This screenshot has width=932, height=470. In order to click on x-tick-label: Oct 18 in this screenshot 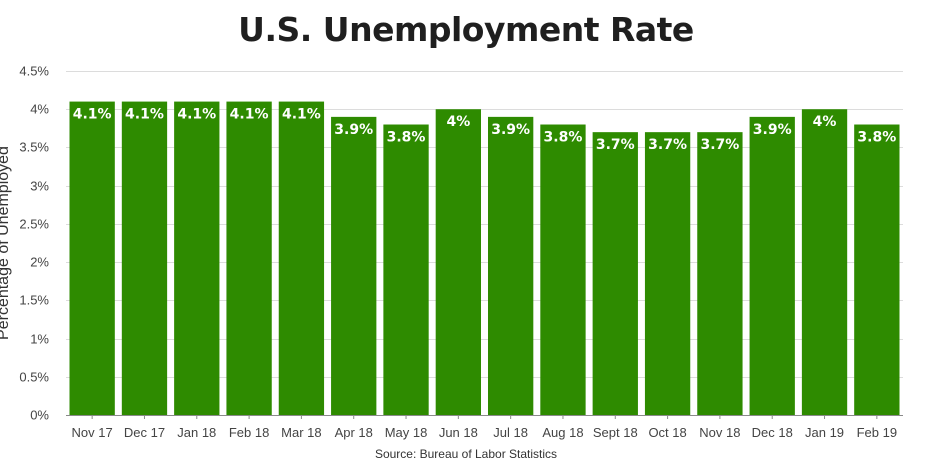, I will do `click(667, 432)`.